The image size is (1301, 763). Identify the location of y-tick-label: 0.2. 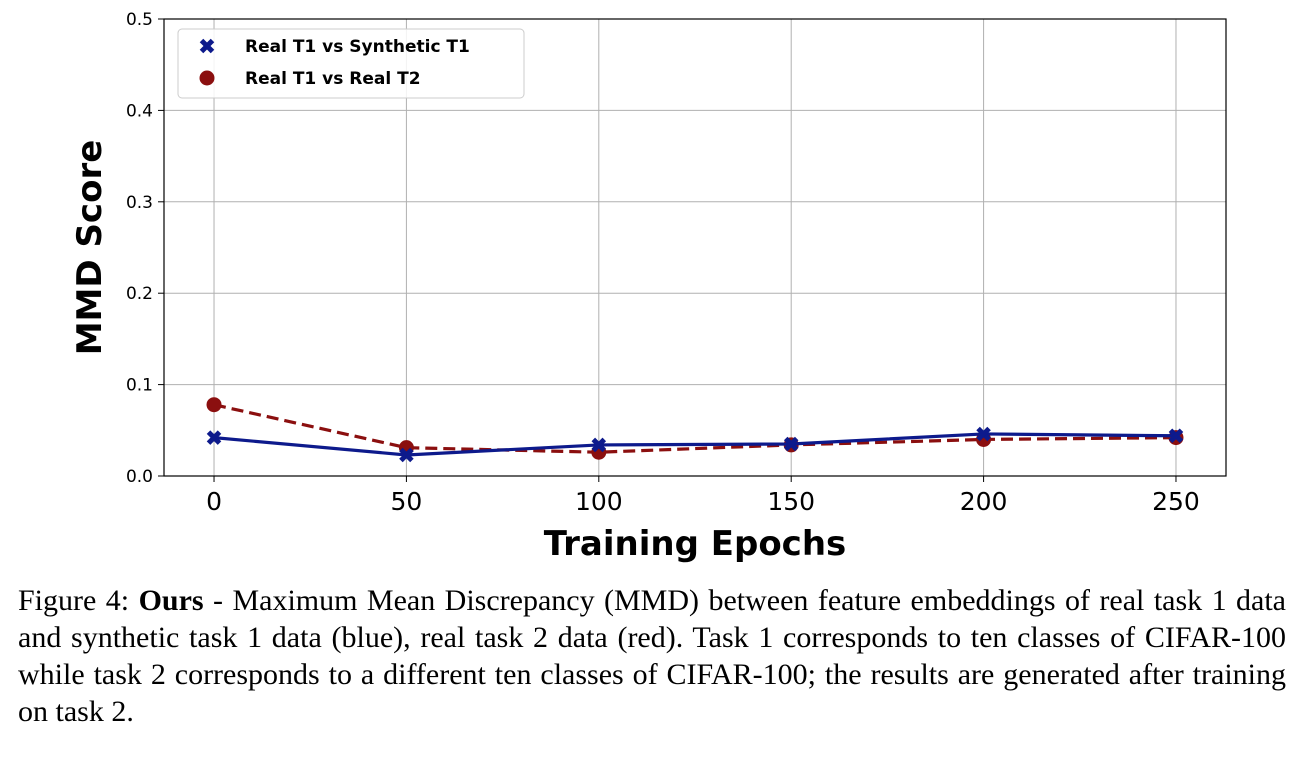
(139, 294).